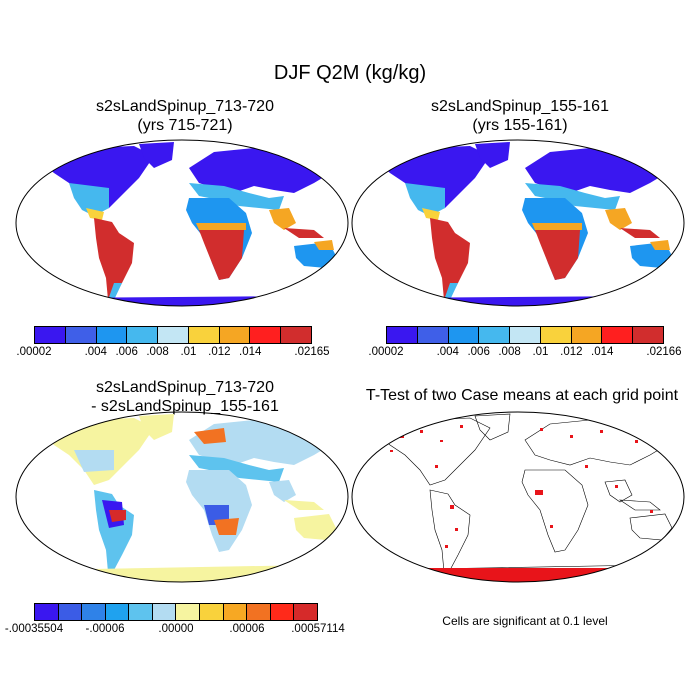 This screenshot has width=700, height=700. Describe the element at coordinates (185, 116) in the screenshot. I see `panel1-title: s2sLandSpinup_713-720 (yrs 715-721)` at that location.